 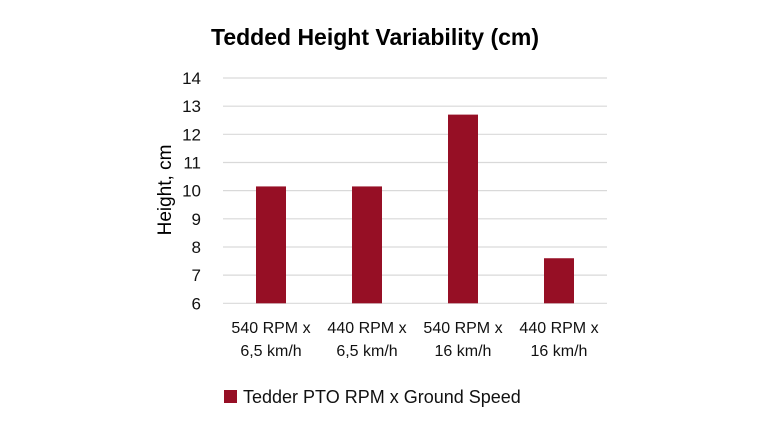 What do you see at coordinates (196, 219) in the screenshot?
I see `y-tick-label: 9` at bounding box center [196, 219].